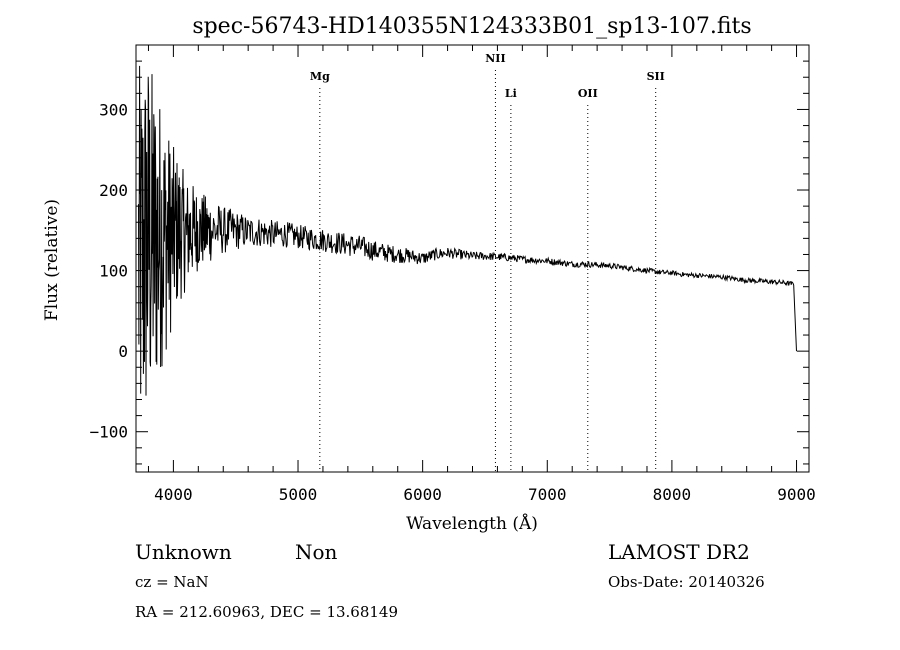 This screenshot has height=650, width=900. Describe the element at coordinates (686, 582) in the screenshot. I see `obs-date-label: Obs-Date: 20140326` at that location.